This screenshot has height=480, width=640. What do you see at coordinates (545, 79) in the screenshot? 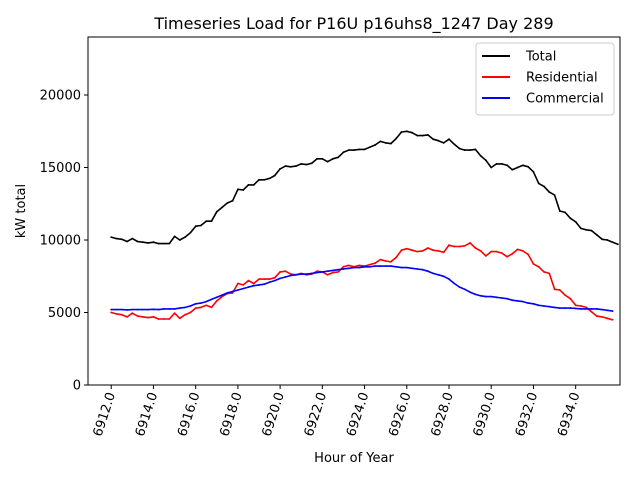
I see `legend: Total Residential Commercial` at bounding box center [545, 79].